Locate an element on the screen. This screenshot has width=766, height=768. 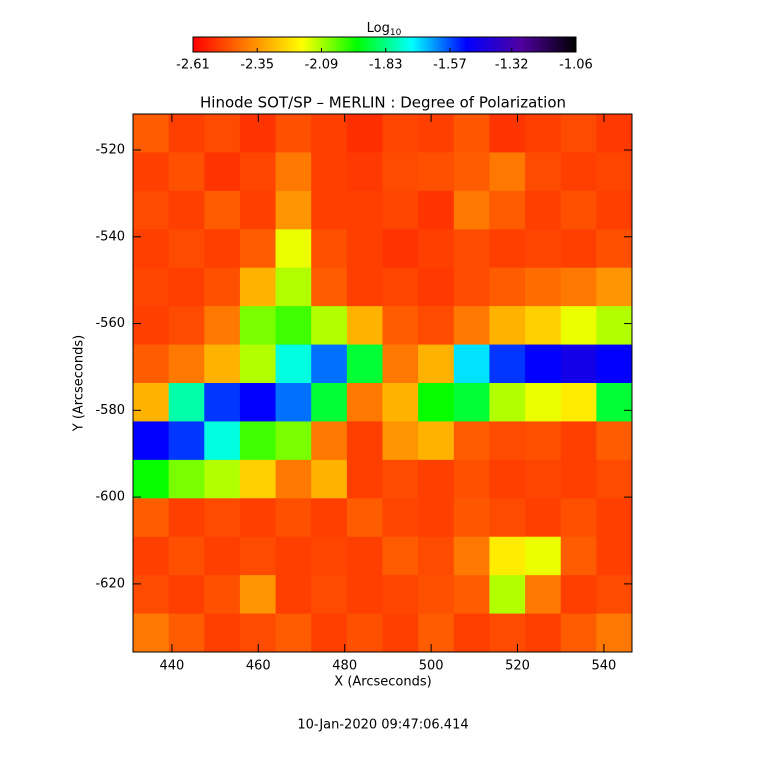
colorbar-label: Log10 is located at coordinates (384, 29).